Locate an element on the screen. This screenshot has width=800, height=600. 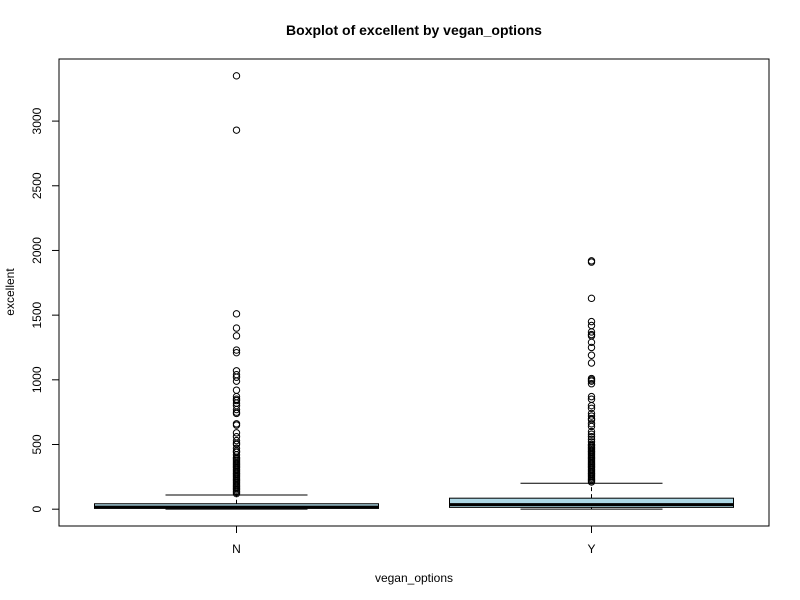
x-tick-label: Y is located at coordinates (591, 549).